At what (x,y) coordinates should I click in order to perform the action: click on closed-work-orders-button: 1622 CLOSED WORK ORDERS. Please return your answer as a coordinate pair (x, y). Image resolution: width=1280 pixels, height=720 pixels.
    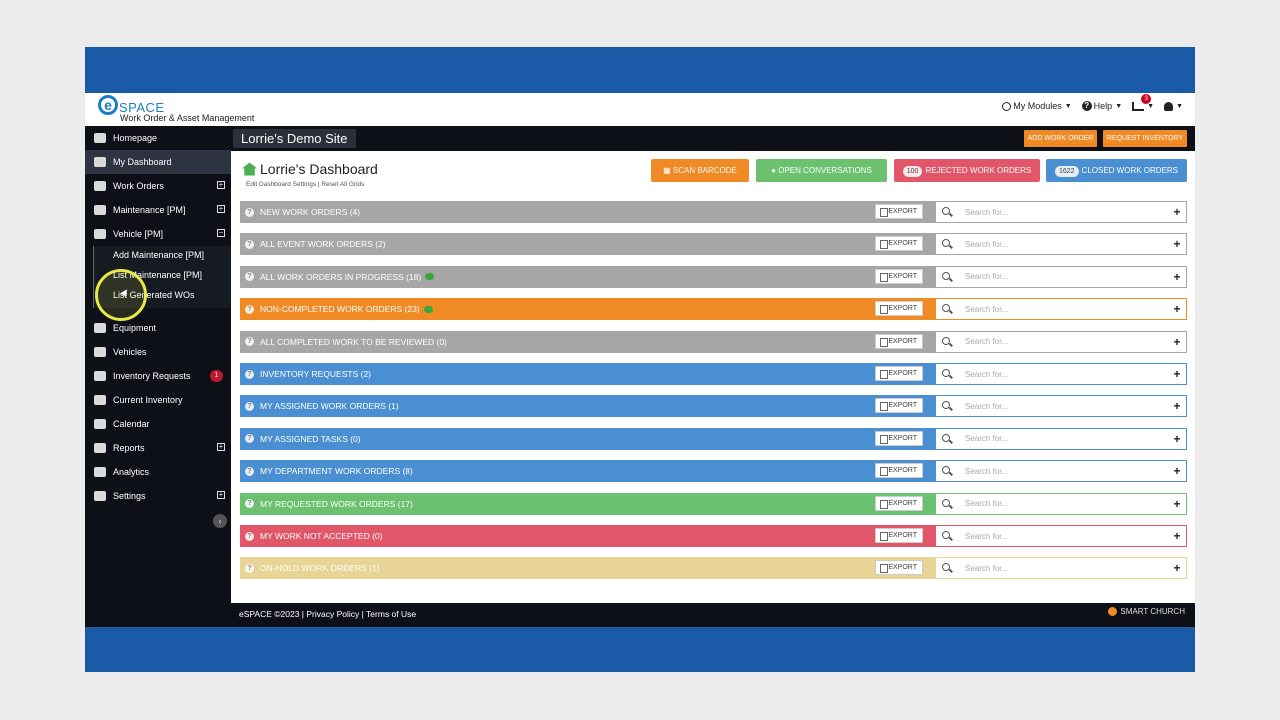
    Looking at the image, I should click on (1116, 170).